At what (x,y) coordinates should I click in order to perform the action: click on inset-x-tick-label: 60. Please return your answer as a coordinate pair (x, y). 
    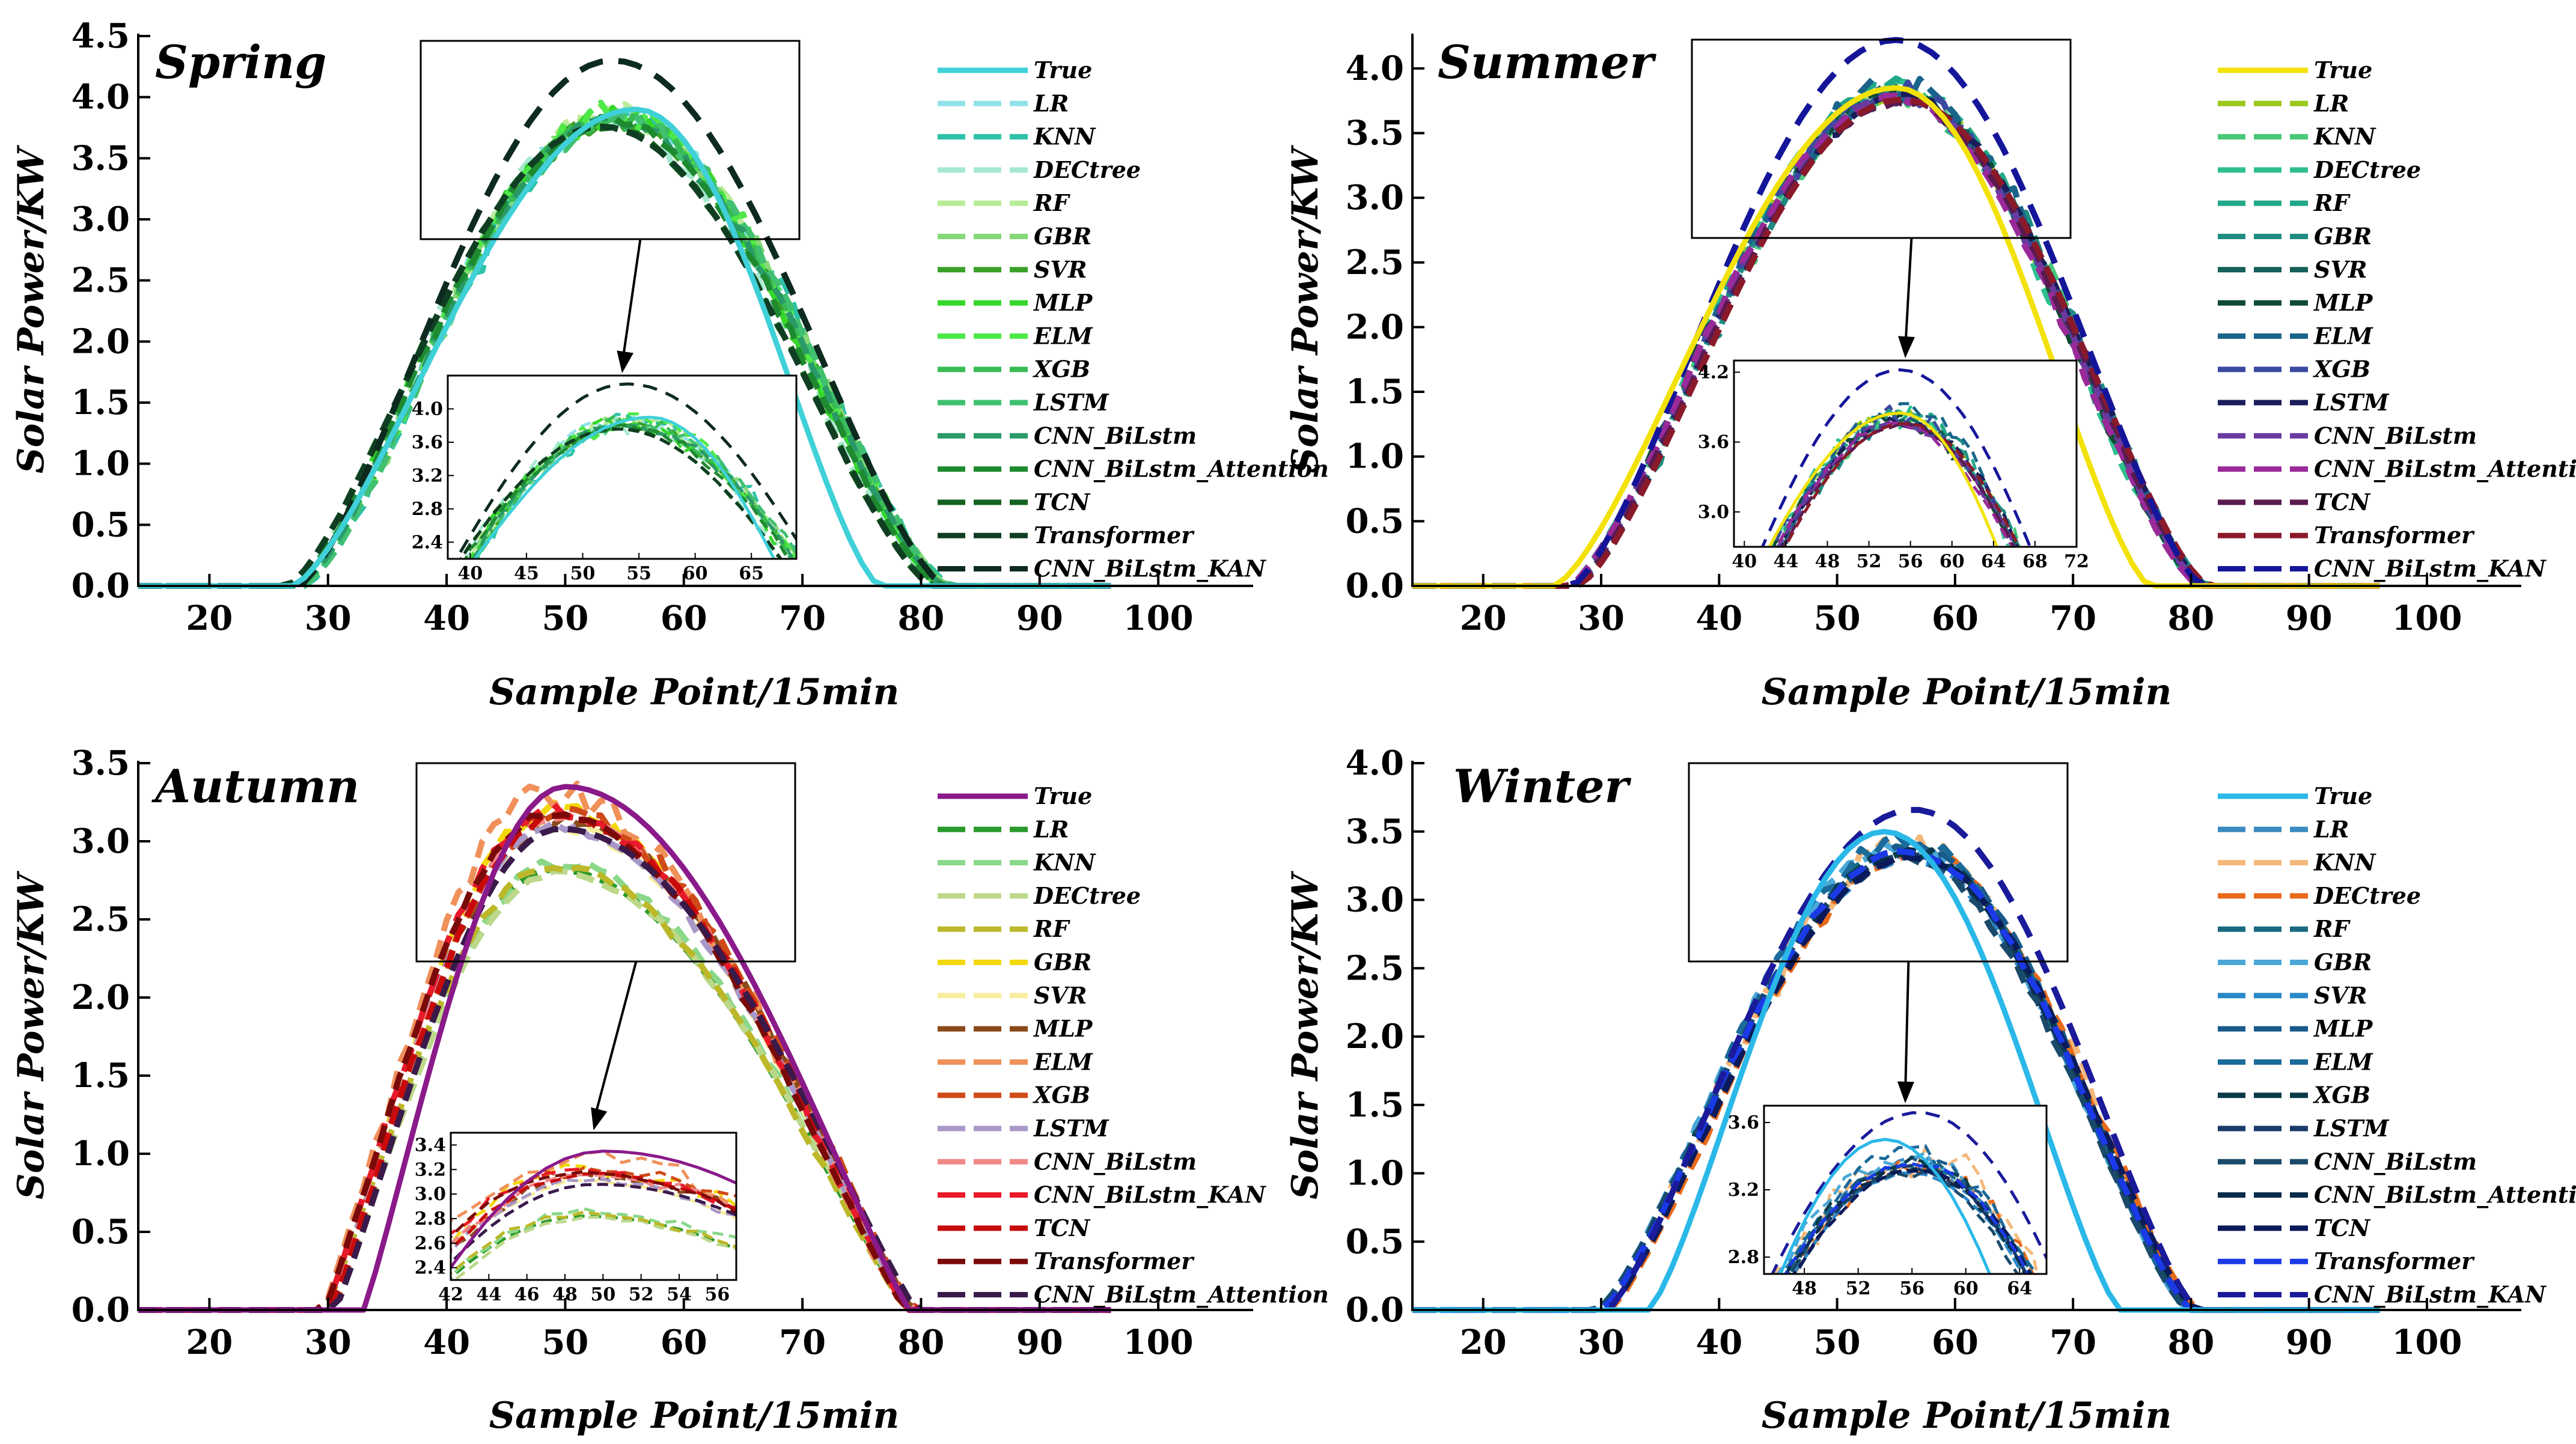
    Looking at the image, I should click on (1952, 561).